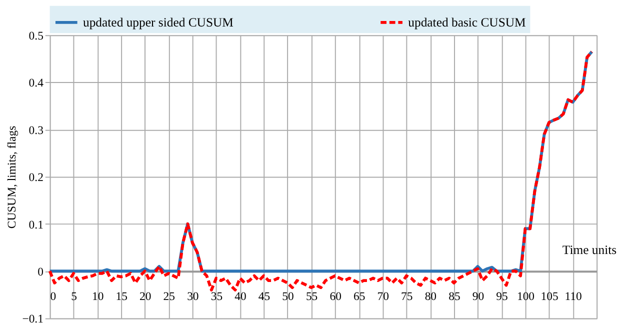 This screenshot has width=621, height=326. What do you see at coordinates (98, 296) in the screenshot?
I see `x-tick-label: 10` at bounding box center [98, 296].